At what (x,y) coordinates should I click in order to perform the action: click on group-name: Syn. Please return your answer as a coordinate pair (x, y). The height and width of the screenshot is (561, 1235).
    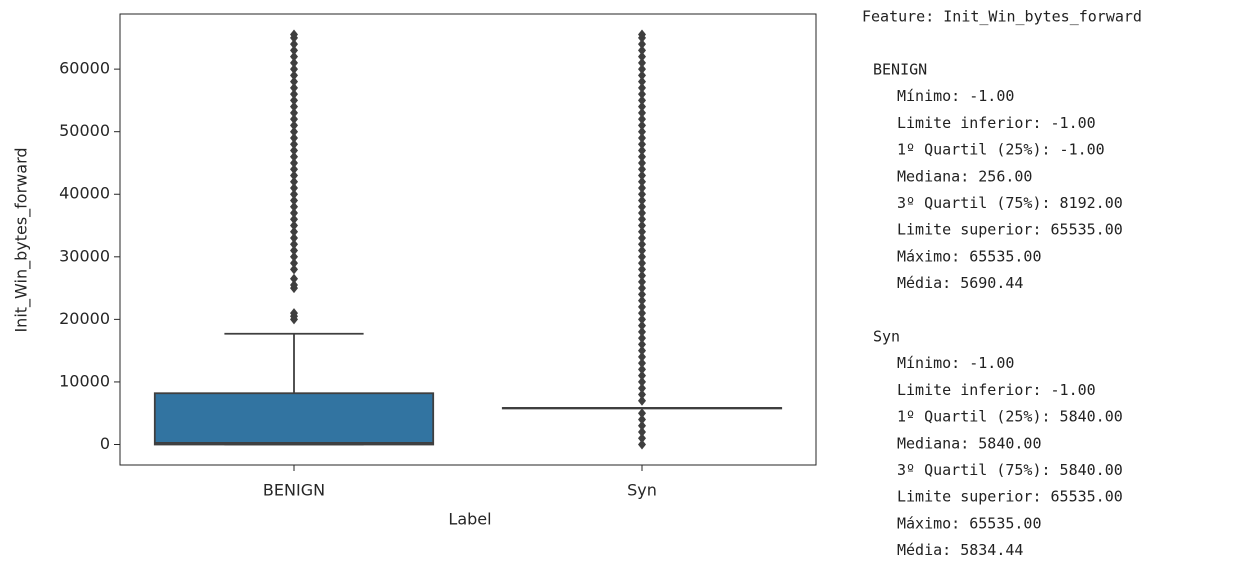
    Looking at the image, I should click on (886, 337).